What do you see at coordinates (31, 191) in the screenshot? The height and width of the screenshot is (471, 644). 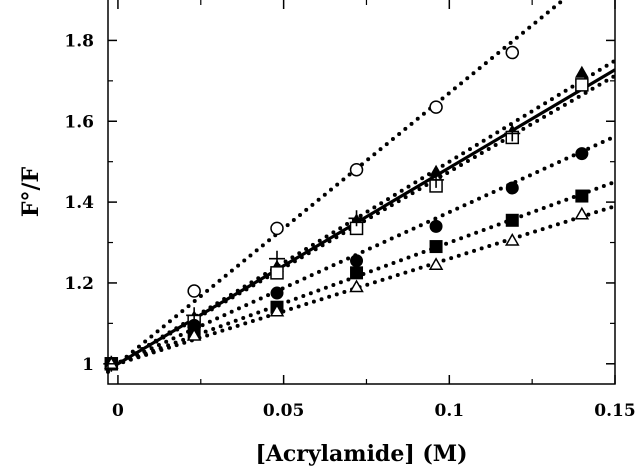 I see `y-axis-title: F°/F` at bounding box center [31, 191].